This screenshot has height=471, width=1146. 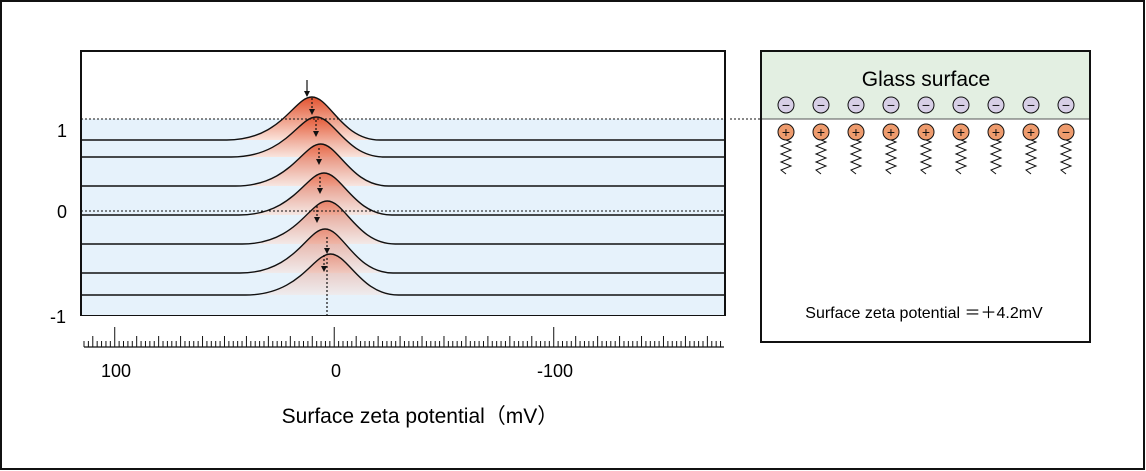 What do you see at coordinates (420, 416) in the screenshot?
I see `x-axis-title: Surface zeta potential（mV）` at bounding box center [420, 416].